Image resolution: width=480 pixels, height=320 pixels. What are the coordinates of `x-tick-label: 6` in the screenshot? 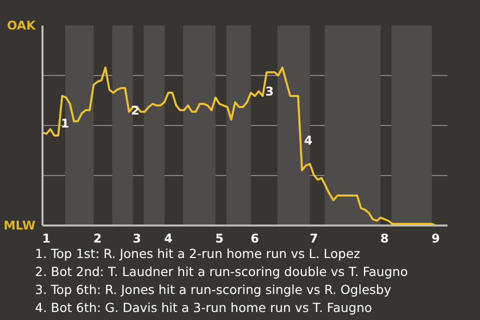 It's located at (255, 239).